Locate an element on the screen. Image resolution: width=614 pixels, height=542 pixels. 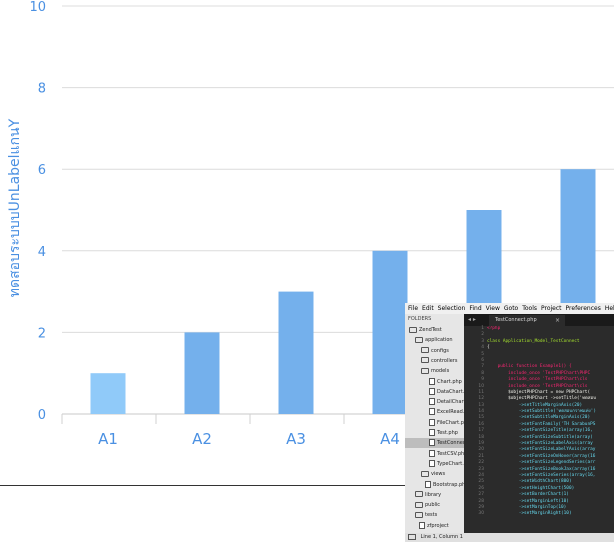
y-tick-label: 6 is located at coordinates (42, 170).